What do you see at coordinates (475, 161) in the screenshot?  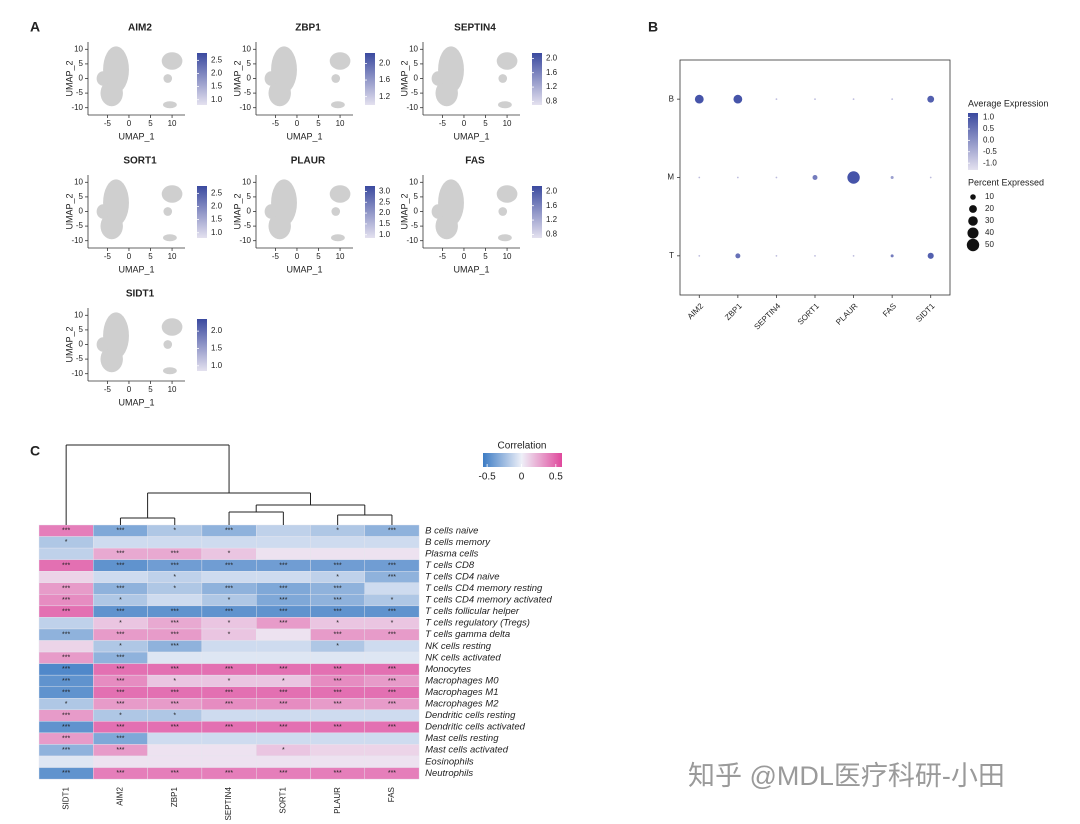 I see `plot-title: FAS` at bounding box center [475, 161].